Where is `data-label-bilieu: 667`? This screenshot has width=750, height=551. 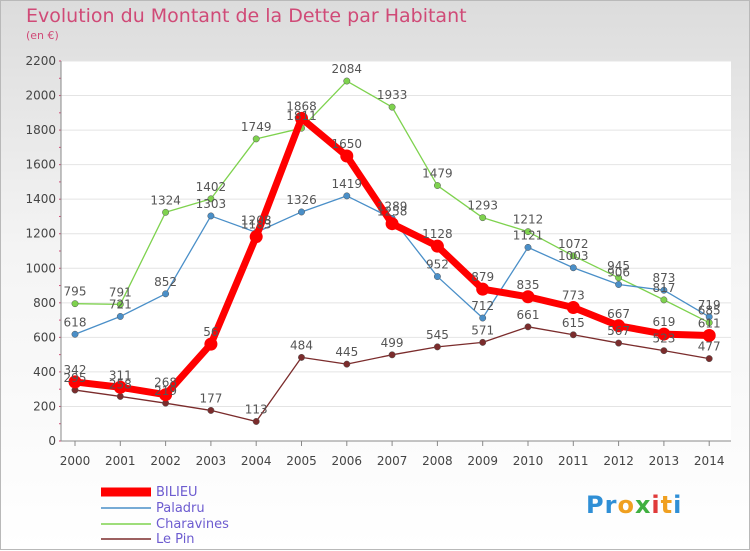 data-label-bilieu: 667 is located at coordinates (618, 314).